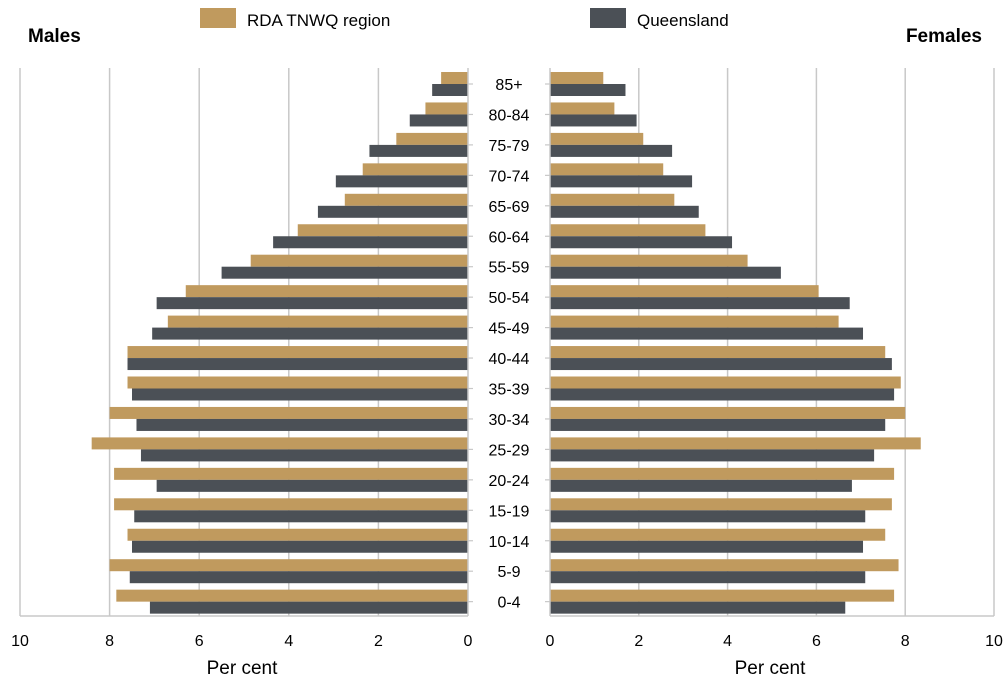 The image size is (1005, 682). Describe the element at coordinates (588, 90) in the screenshot. I see `bar-females-queensland-85plus` at that location.